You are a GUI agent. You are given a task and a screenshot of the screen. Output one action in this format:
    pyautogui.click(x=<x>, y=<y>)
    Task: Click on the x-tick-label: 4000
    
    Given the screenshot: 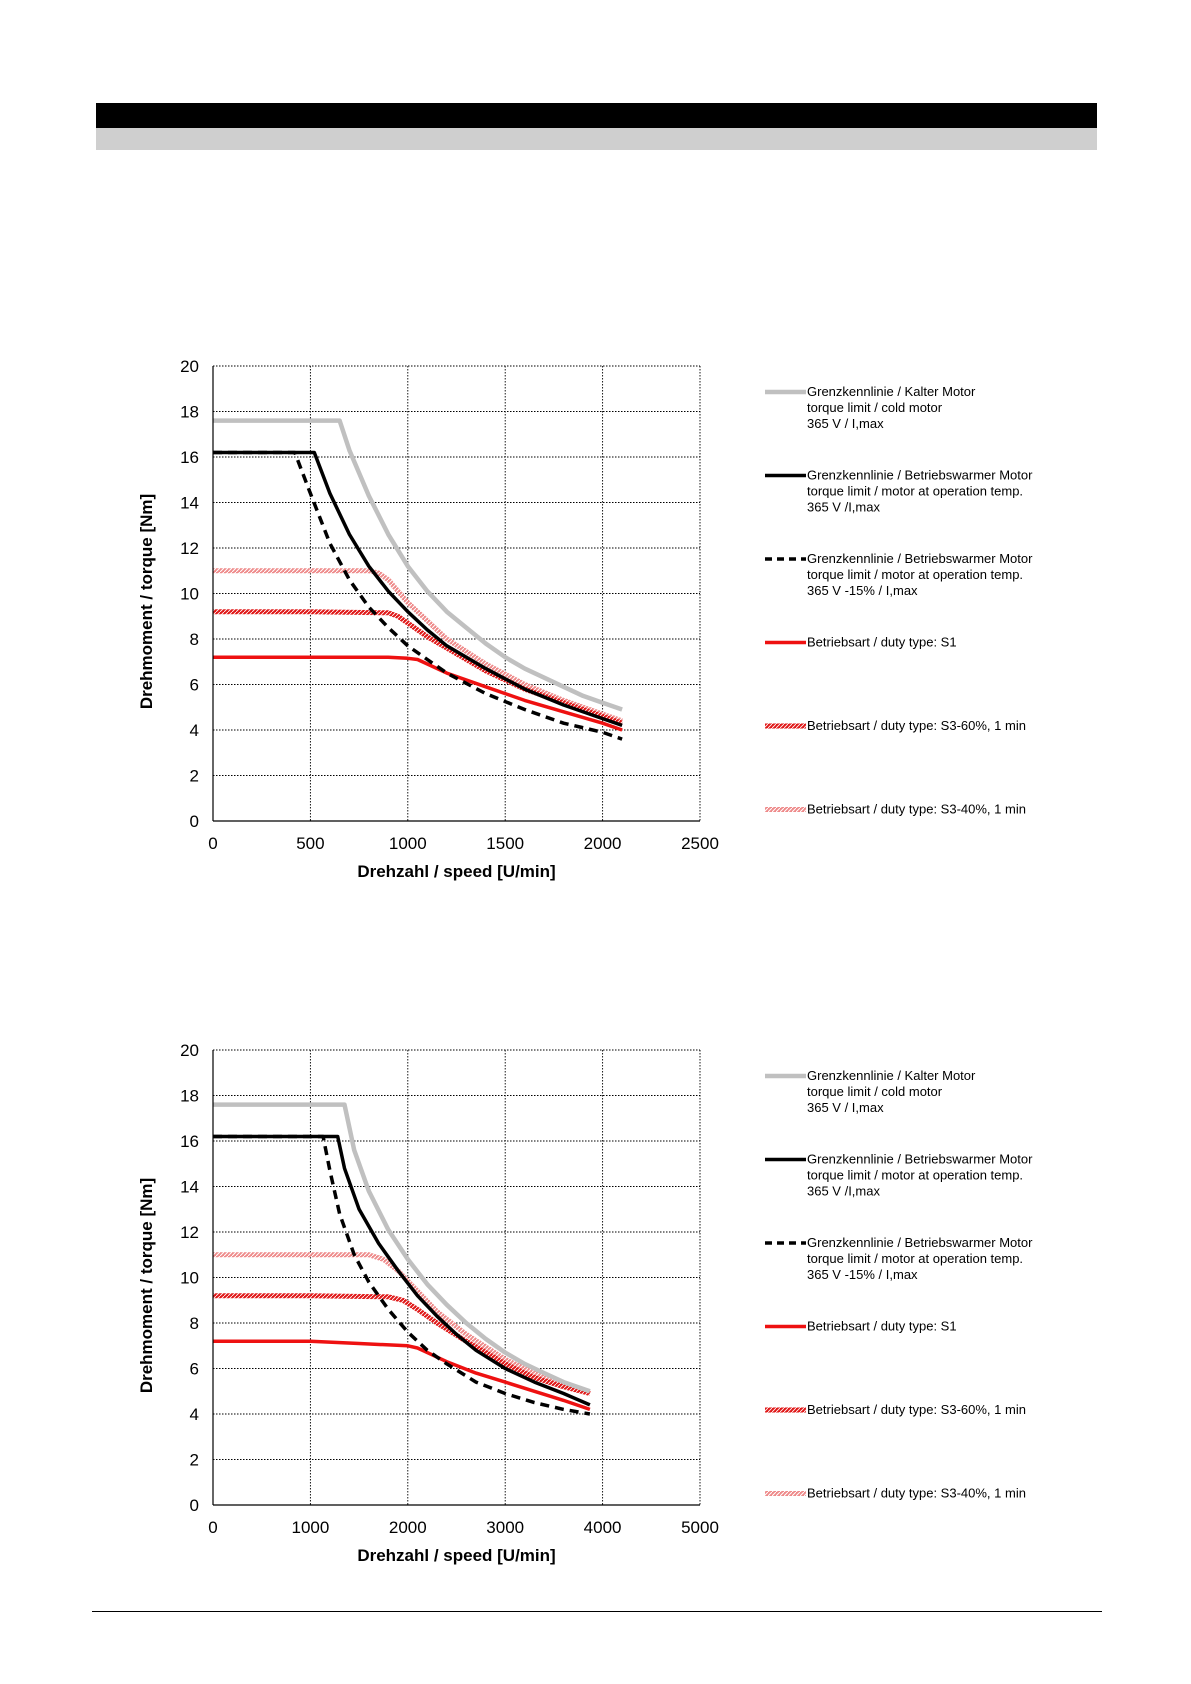 What is the action you would take?
    pyautogui.click(x=603, y=1527)
    